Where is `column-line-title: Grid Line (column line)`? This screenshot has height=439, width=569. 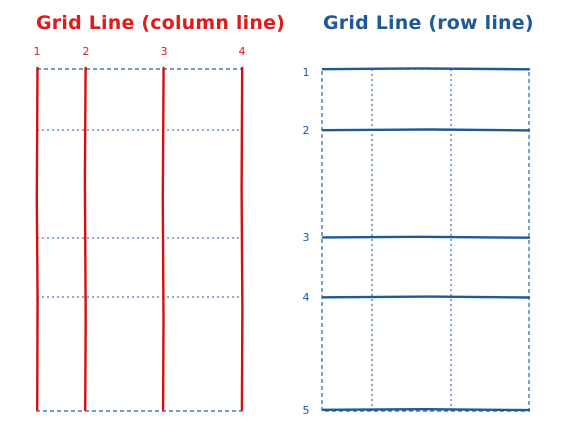
column-line-title: Grid Line (column line) is located at coordinates (161, 23).